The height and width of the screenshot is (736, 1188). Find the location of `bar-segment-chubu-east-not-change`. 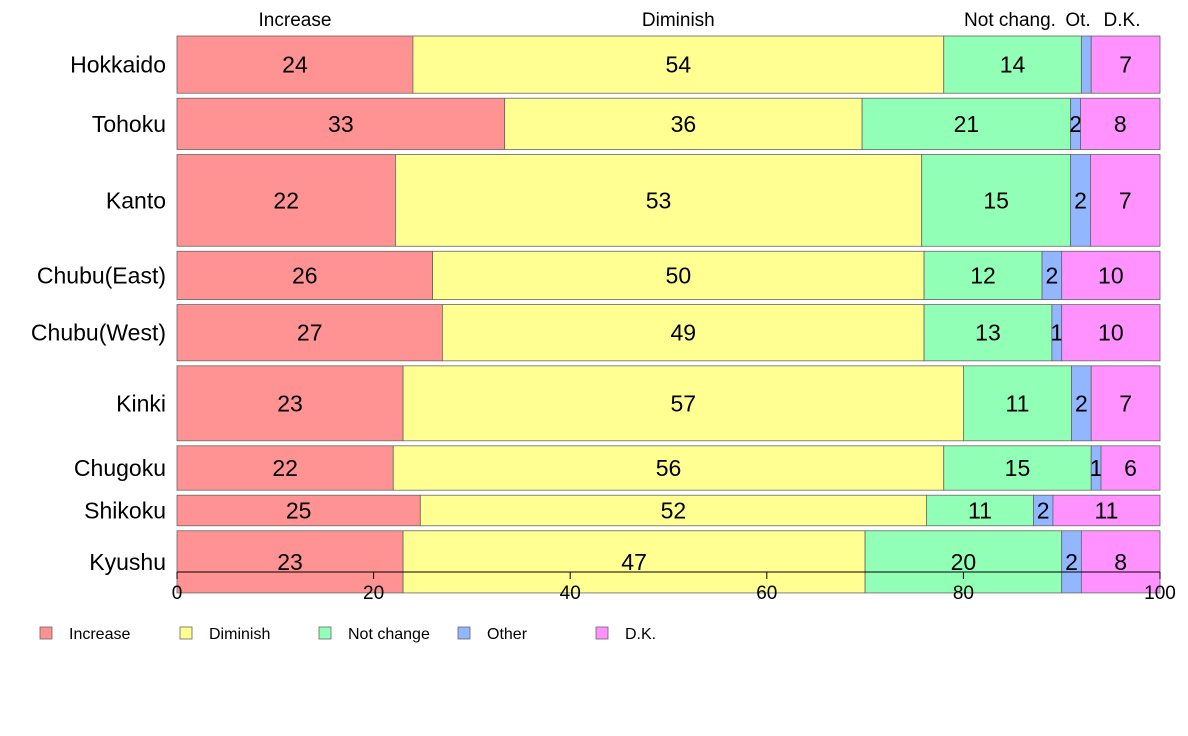

bar-segment-chubu-east-not-change is located at coordinates (983, 275).